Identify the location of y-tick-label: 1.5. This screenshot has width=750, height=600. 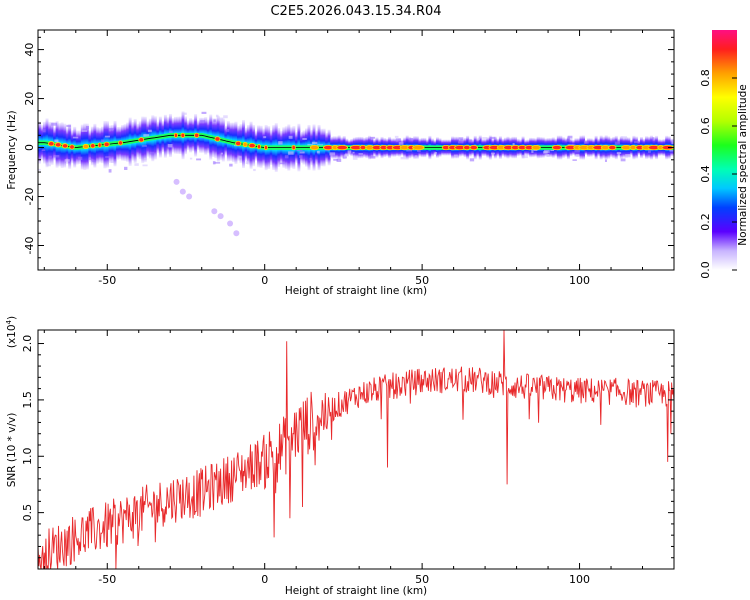
(27, 400).